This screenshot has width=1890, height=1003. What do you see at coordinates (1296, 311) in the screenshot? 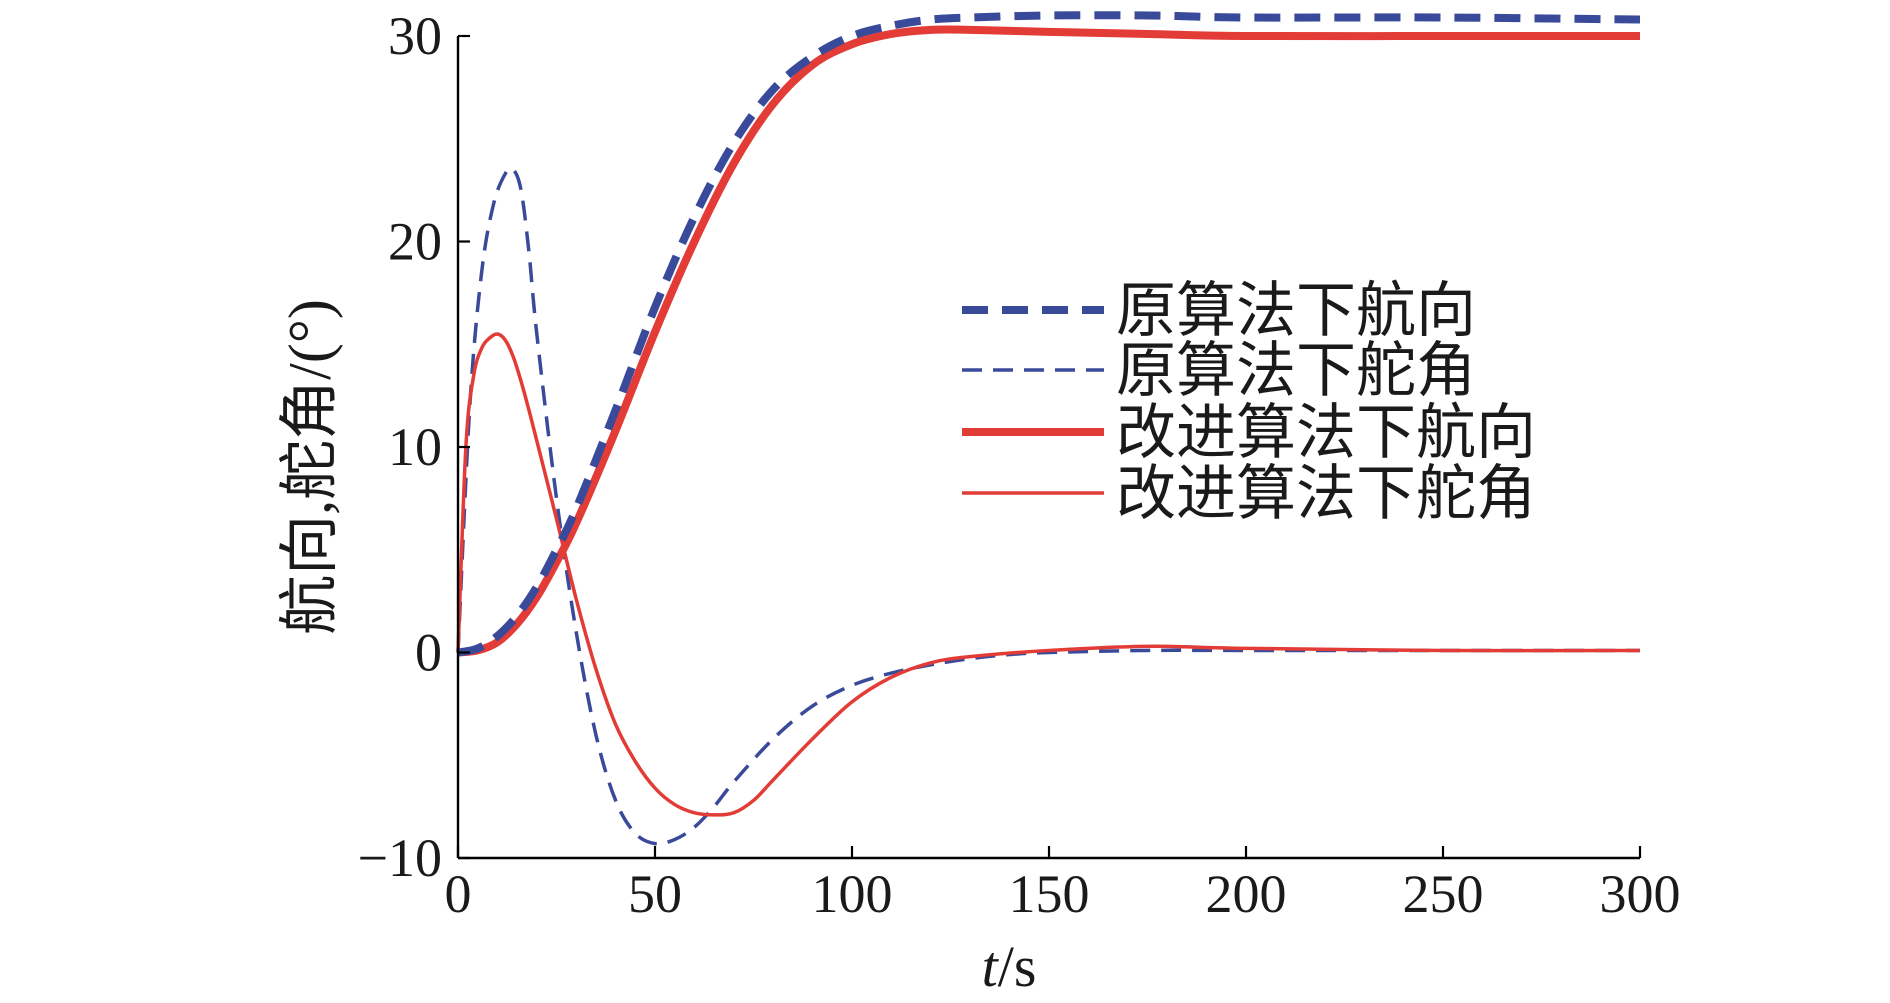
I see `legend-label-original-heading: 原算法下航向` at bounding box center [1296, 311].